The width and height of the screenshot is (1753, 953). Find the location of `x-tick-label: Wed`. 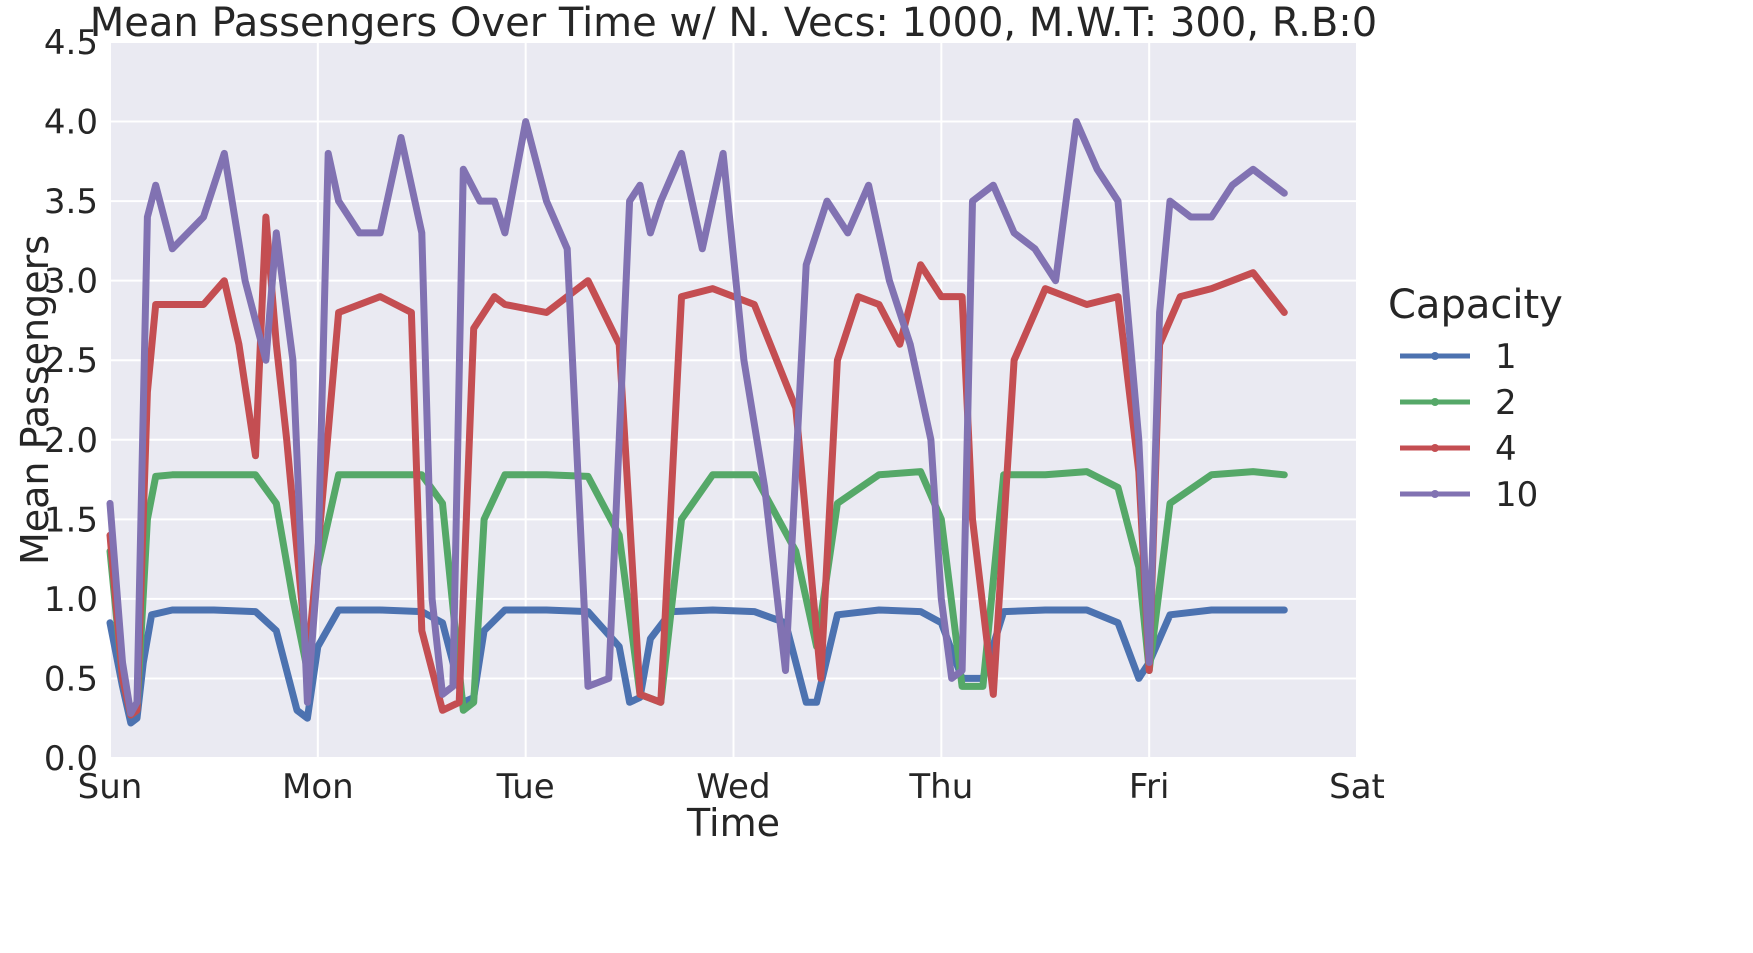

x-tick-label: Wed is located at coordinates (733, 787).